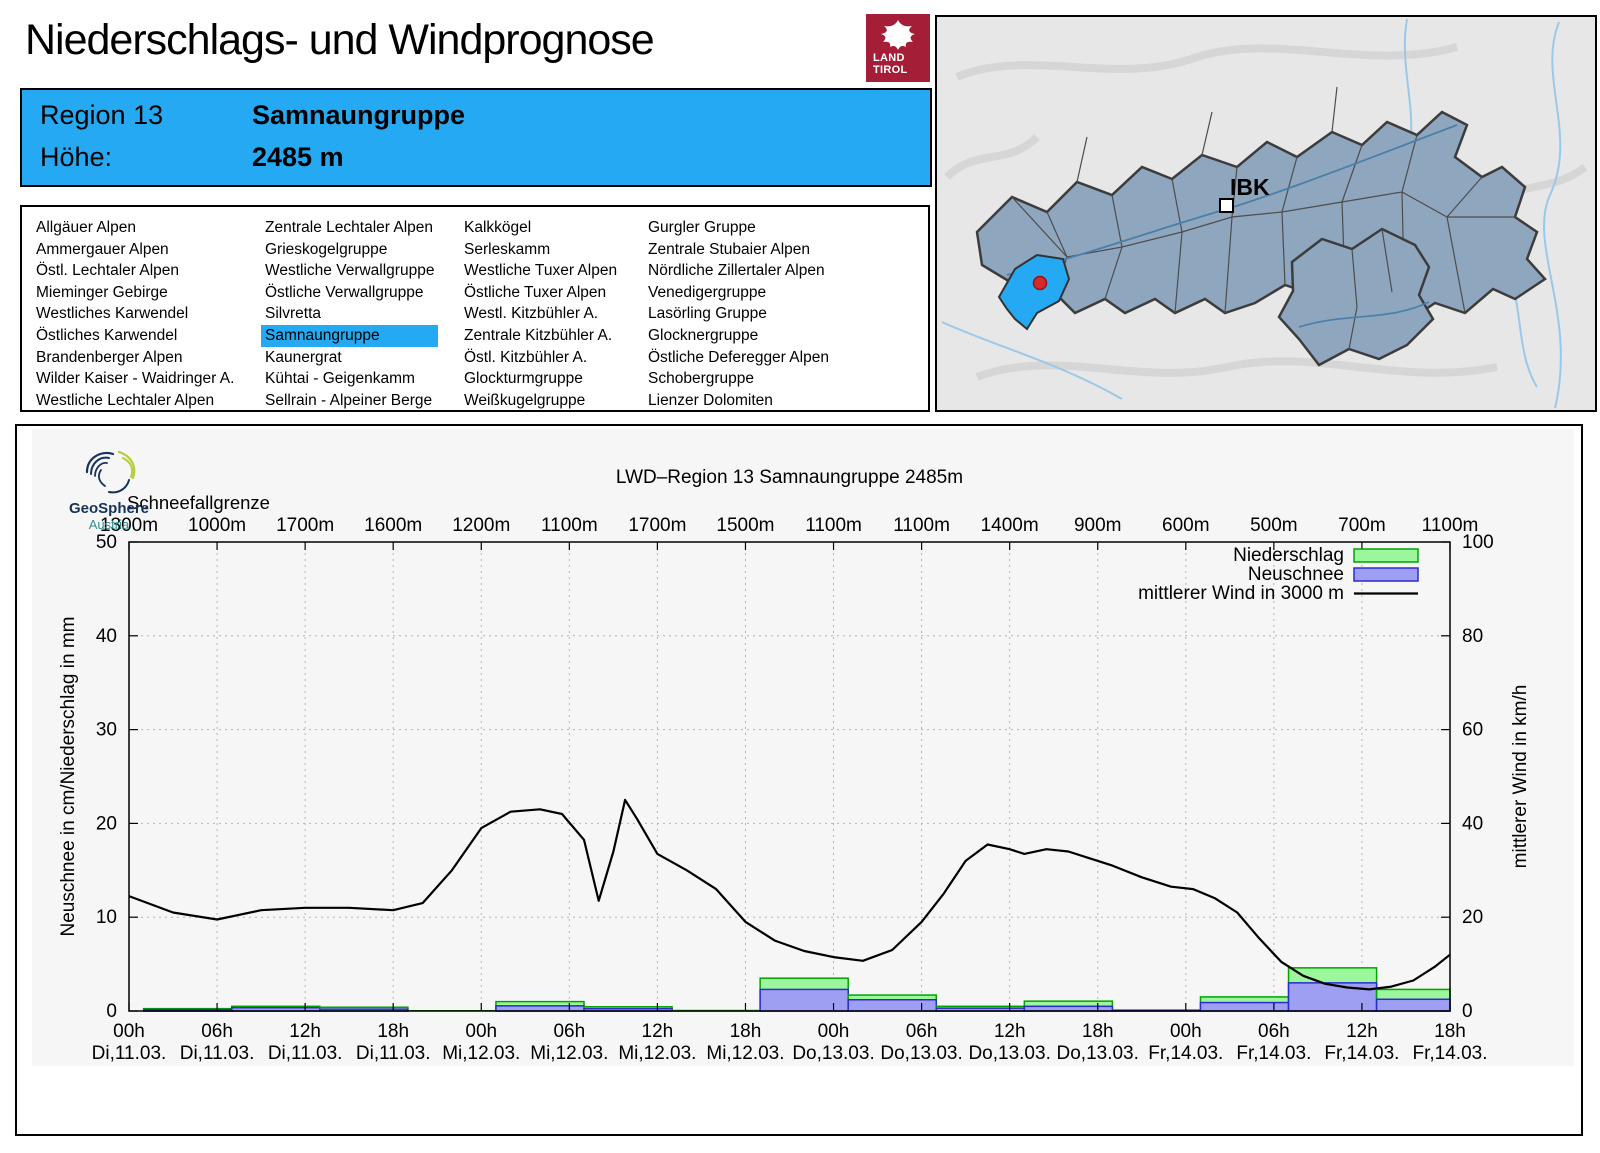 The width and height of the screenshot is (1600, 1153). I want to click on ytick-left-label: 40, so click(106, 636).